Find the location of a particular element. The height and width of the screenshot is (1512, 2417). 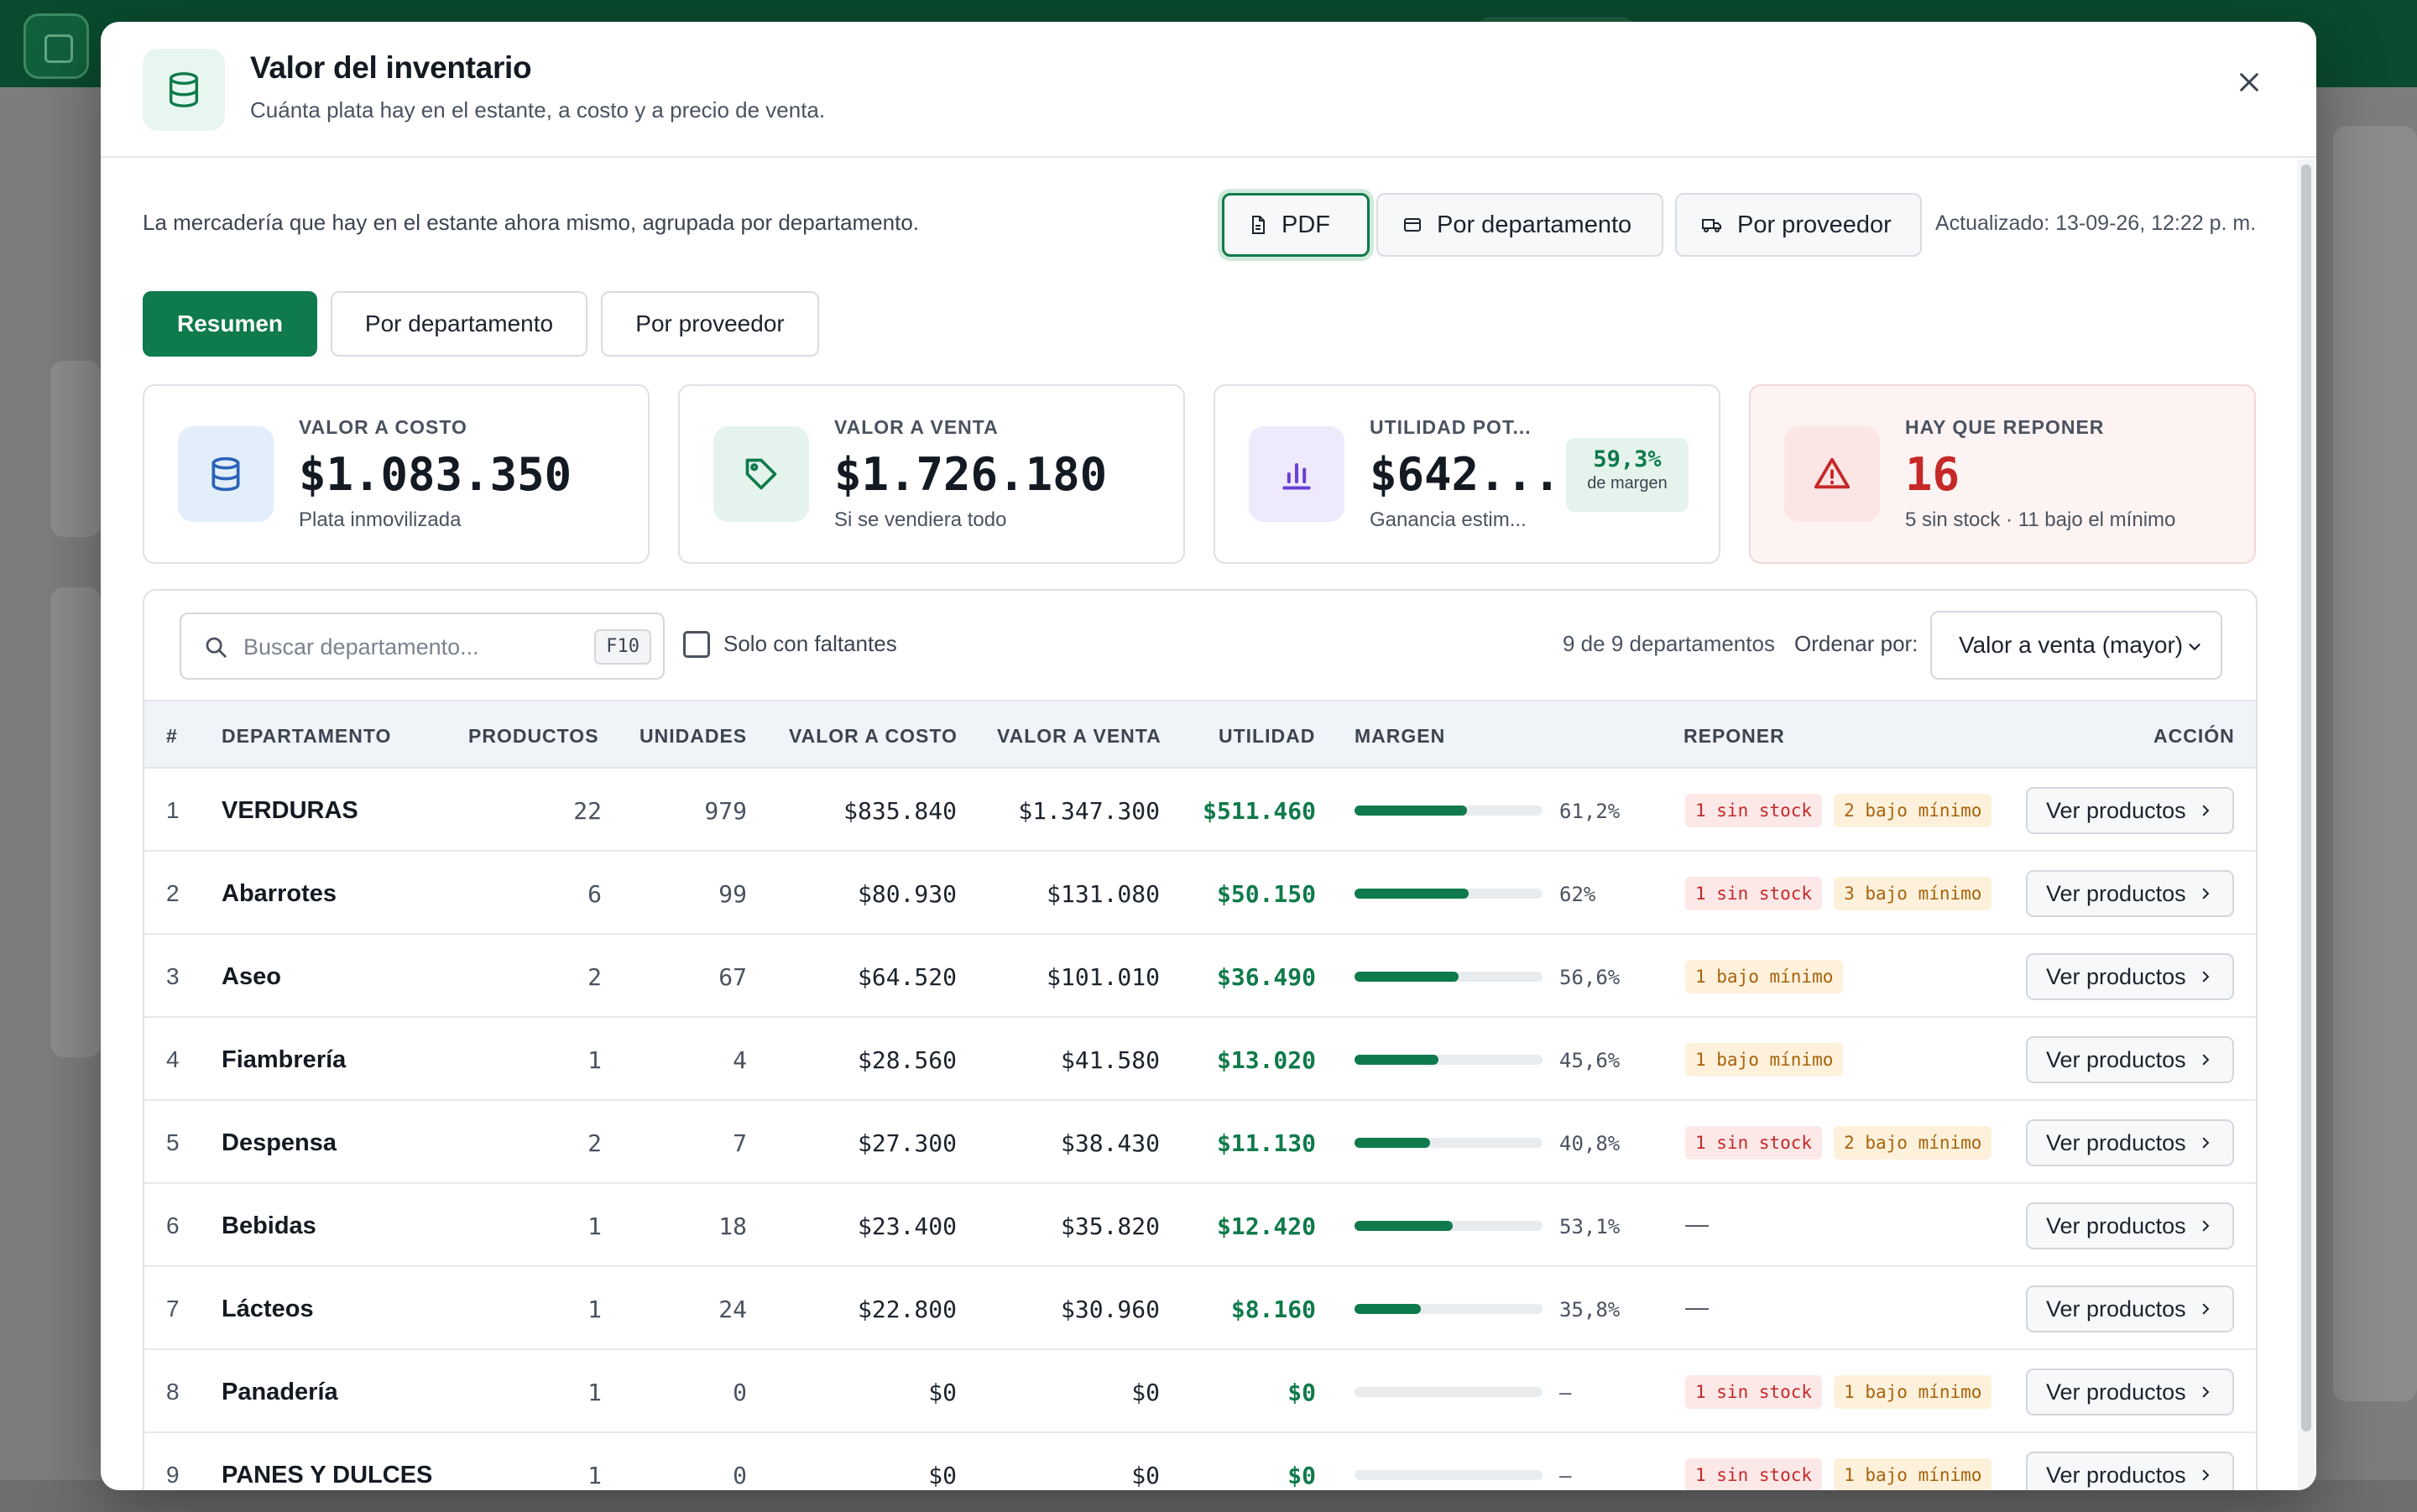

file-icon is located at coordinates (1258, 225).